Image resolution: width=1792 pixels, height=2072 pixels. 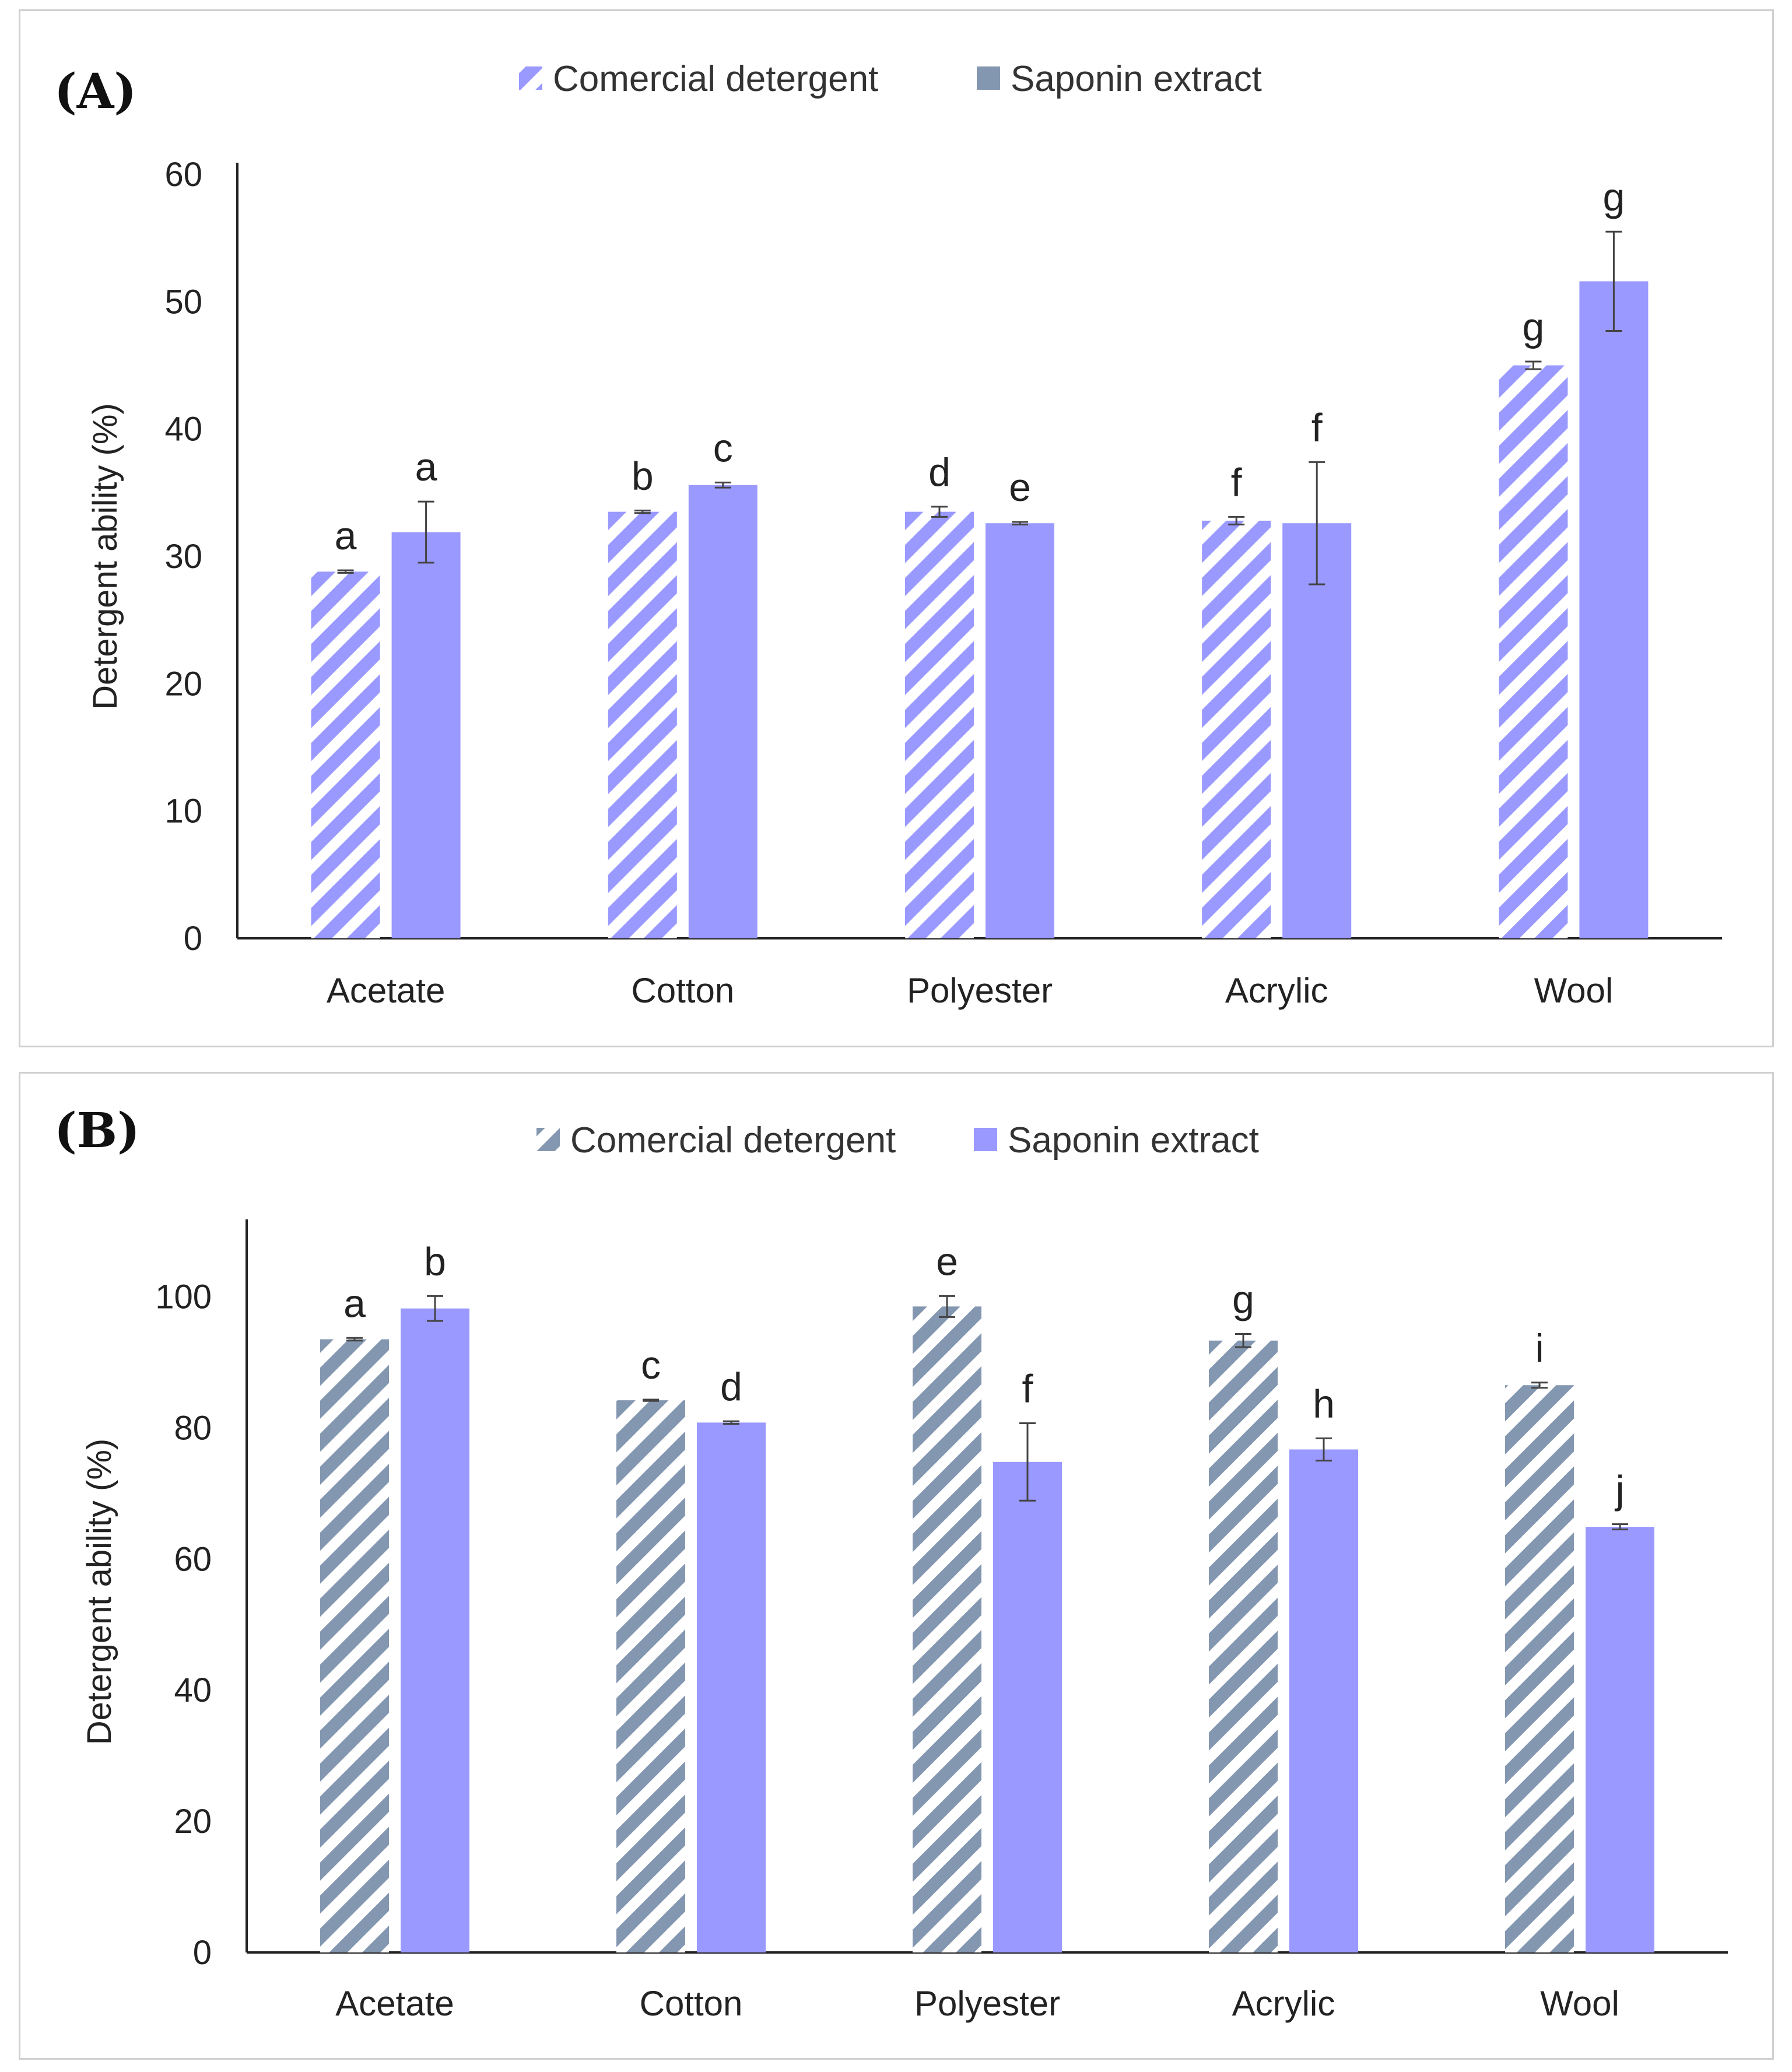 What do you see at coordinates (183, 557) in the screenshot?
I see `y-tick-label: 30` at bounding box center [183, 557].